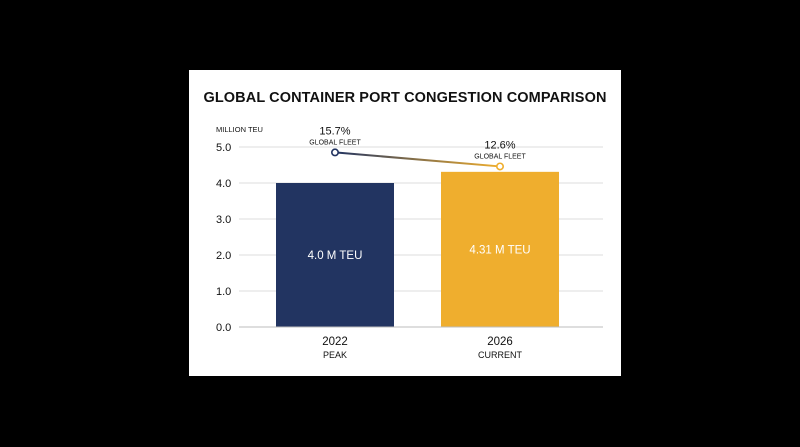  What do you see at coordinates (335, 342) in the screenshot?
I see `x-tick-label: 2022` at bounding box center [335, 342].